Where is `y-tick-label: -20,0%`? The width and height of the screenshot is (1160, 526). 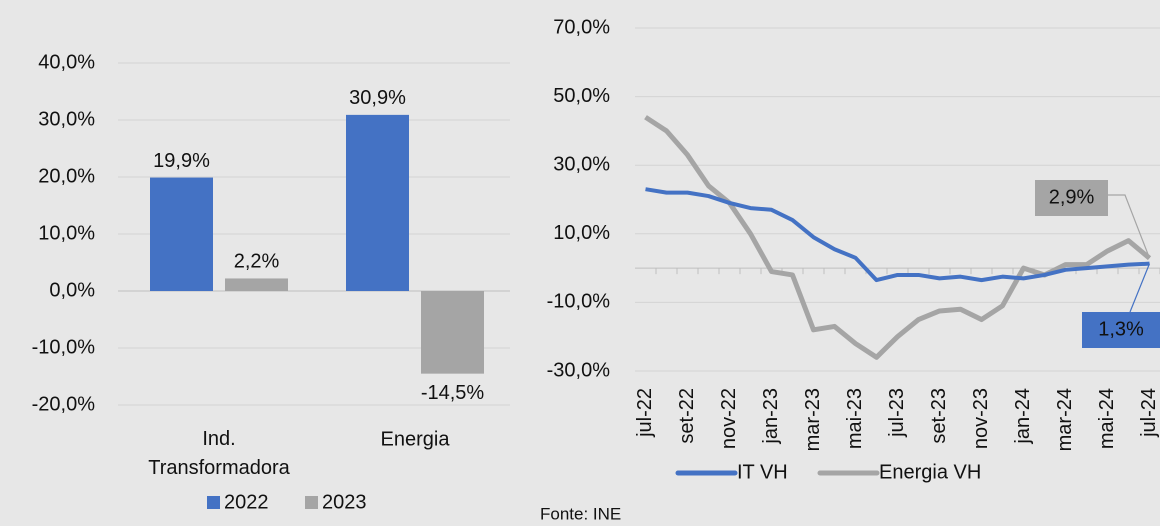 y-tick-label: -20,0% is located at coordinates (64, 404).